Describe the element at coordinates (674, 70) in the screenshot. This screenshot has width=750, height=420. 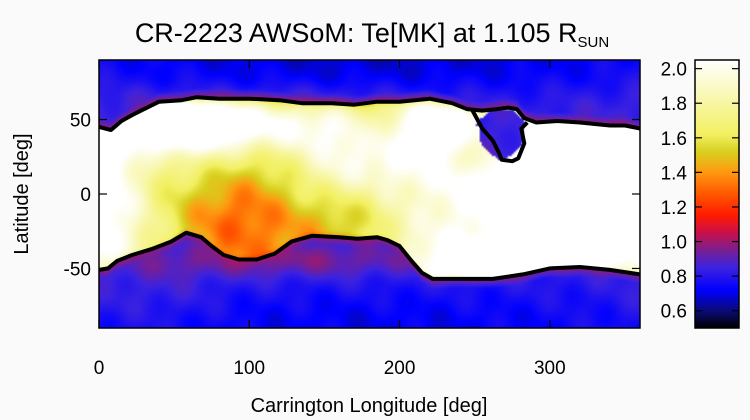
I see `colorbar-tick-label: 2.0` at that location.